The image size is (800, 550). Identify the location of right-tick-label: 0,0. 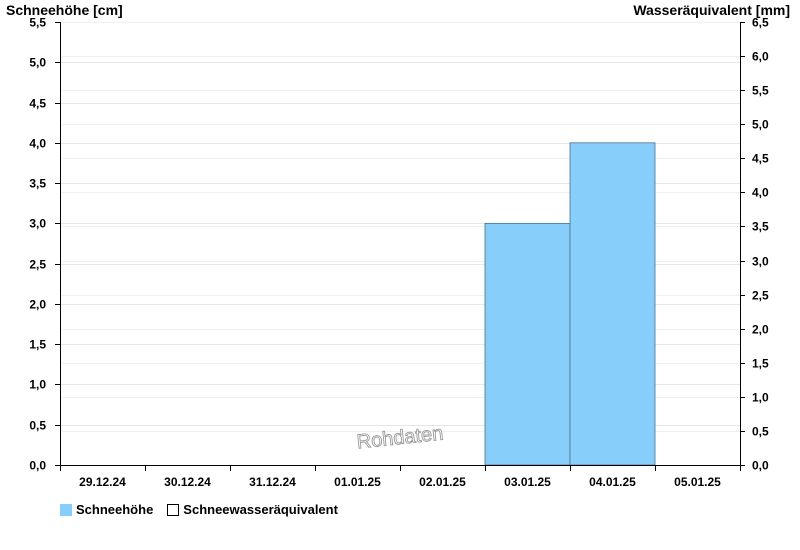
(760, 466).